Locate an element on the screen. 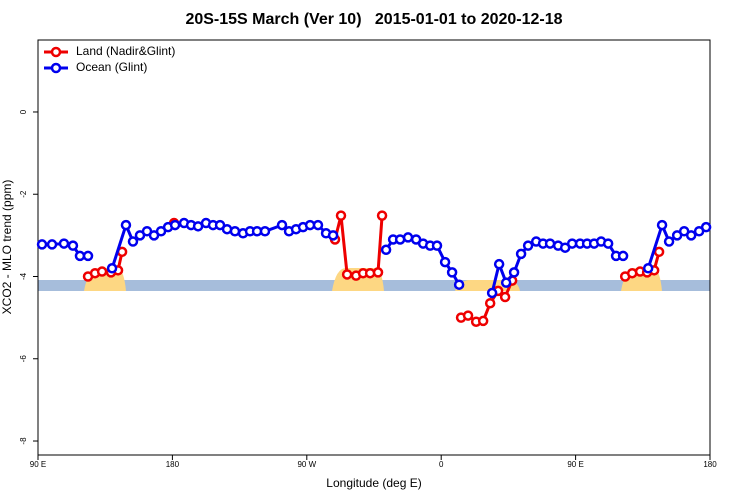 This screenshot has width=750, height=500. legend: Land (Nadir&Glint) Ocean (Glint) is located at coordinates (109, 59).